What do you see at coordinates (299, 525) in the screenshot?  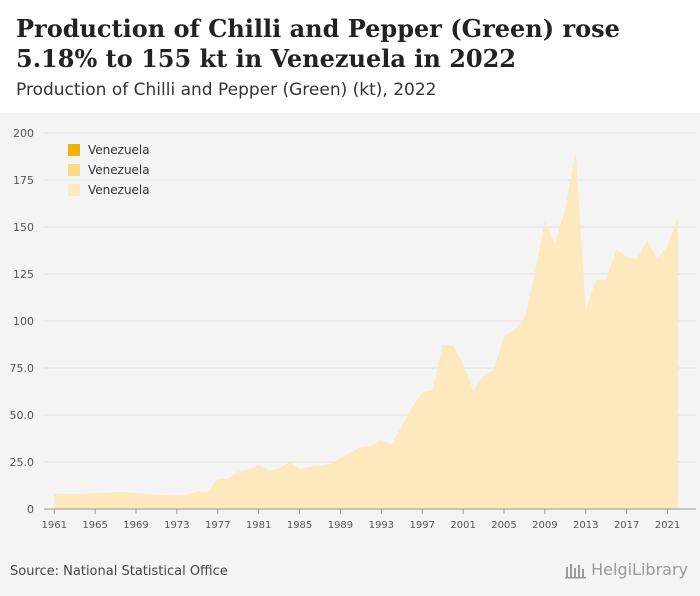 I see `x-tick-label: 1985` at bounding box center [299, 525].